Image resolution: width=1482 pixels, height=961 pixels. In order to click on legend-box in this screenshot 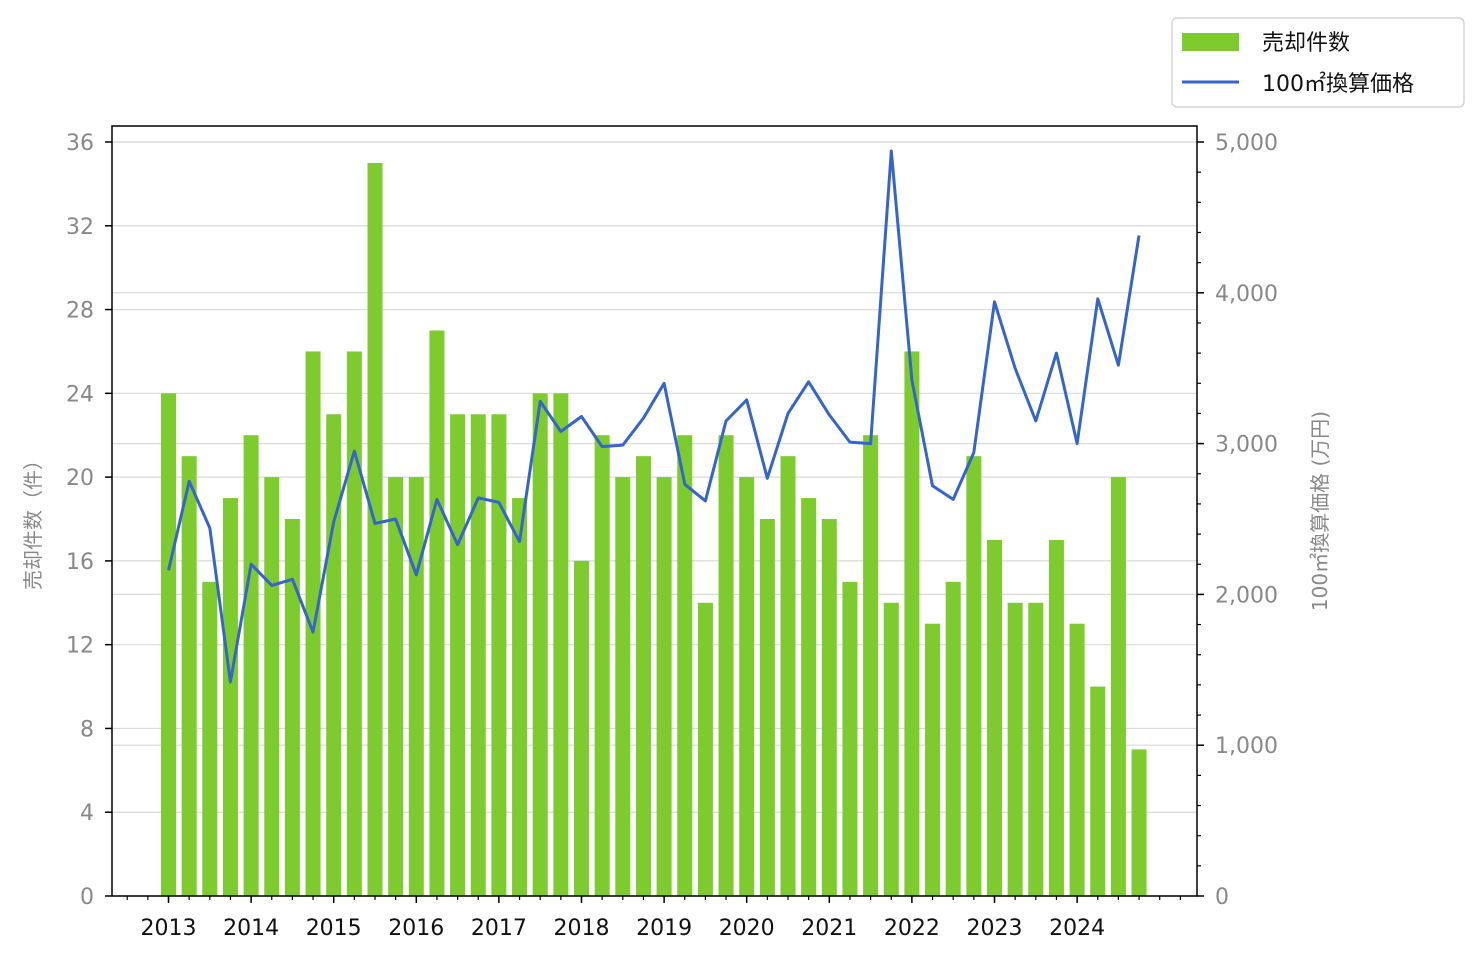, I will do `click(1318, 62)`.